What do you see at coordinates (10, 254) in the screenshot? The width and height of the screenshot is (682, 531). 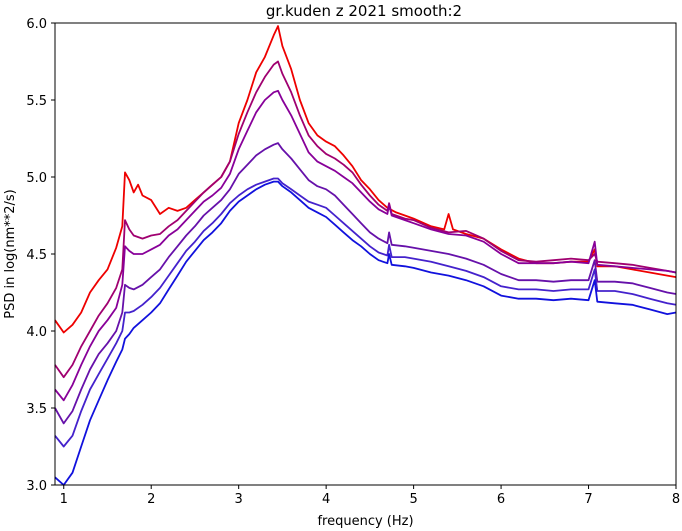 I see `y-axis-label: PSD in log(nm**2/s)` at bounding box center [10, 254].